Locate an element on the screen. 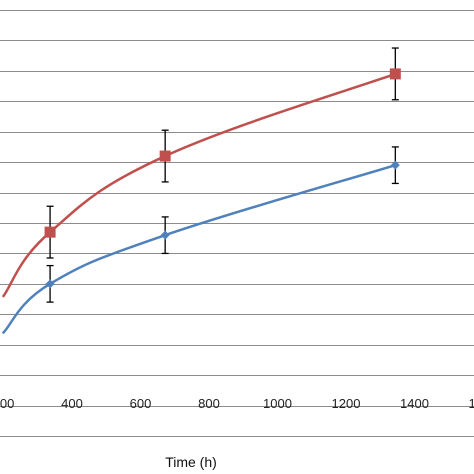 Image resolution: width=474 pixels, height=474 pixels. x-axis-title: Time (h) is located at coordinates (191, 462).